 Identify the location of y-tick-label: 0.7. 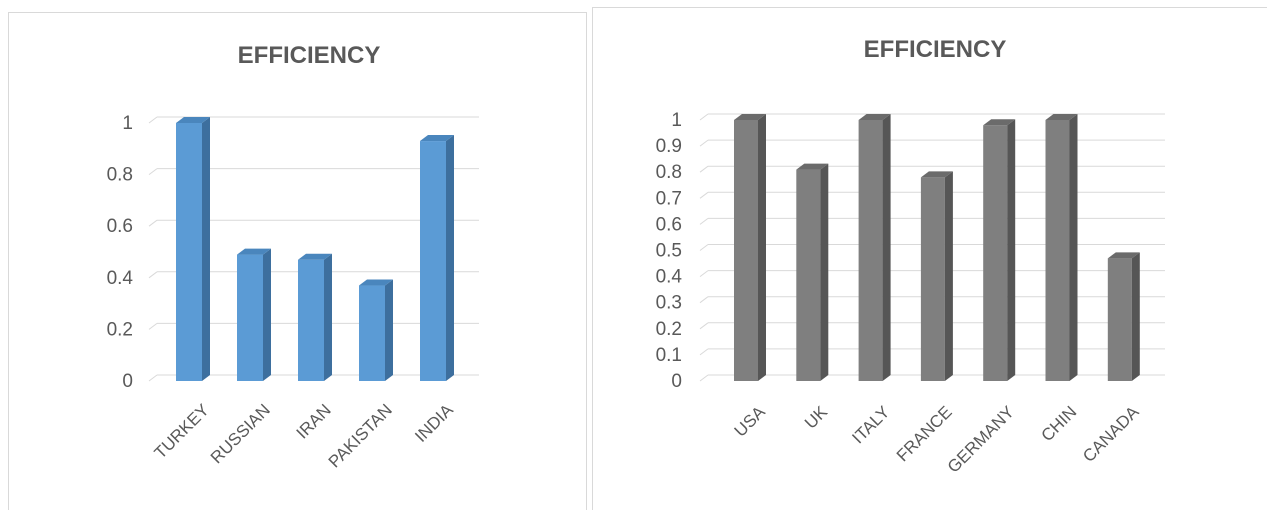
(669, 198).